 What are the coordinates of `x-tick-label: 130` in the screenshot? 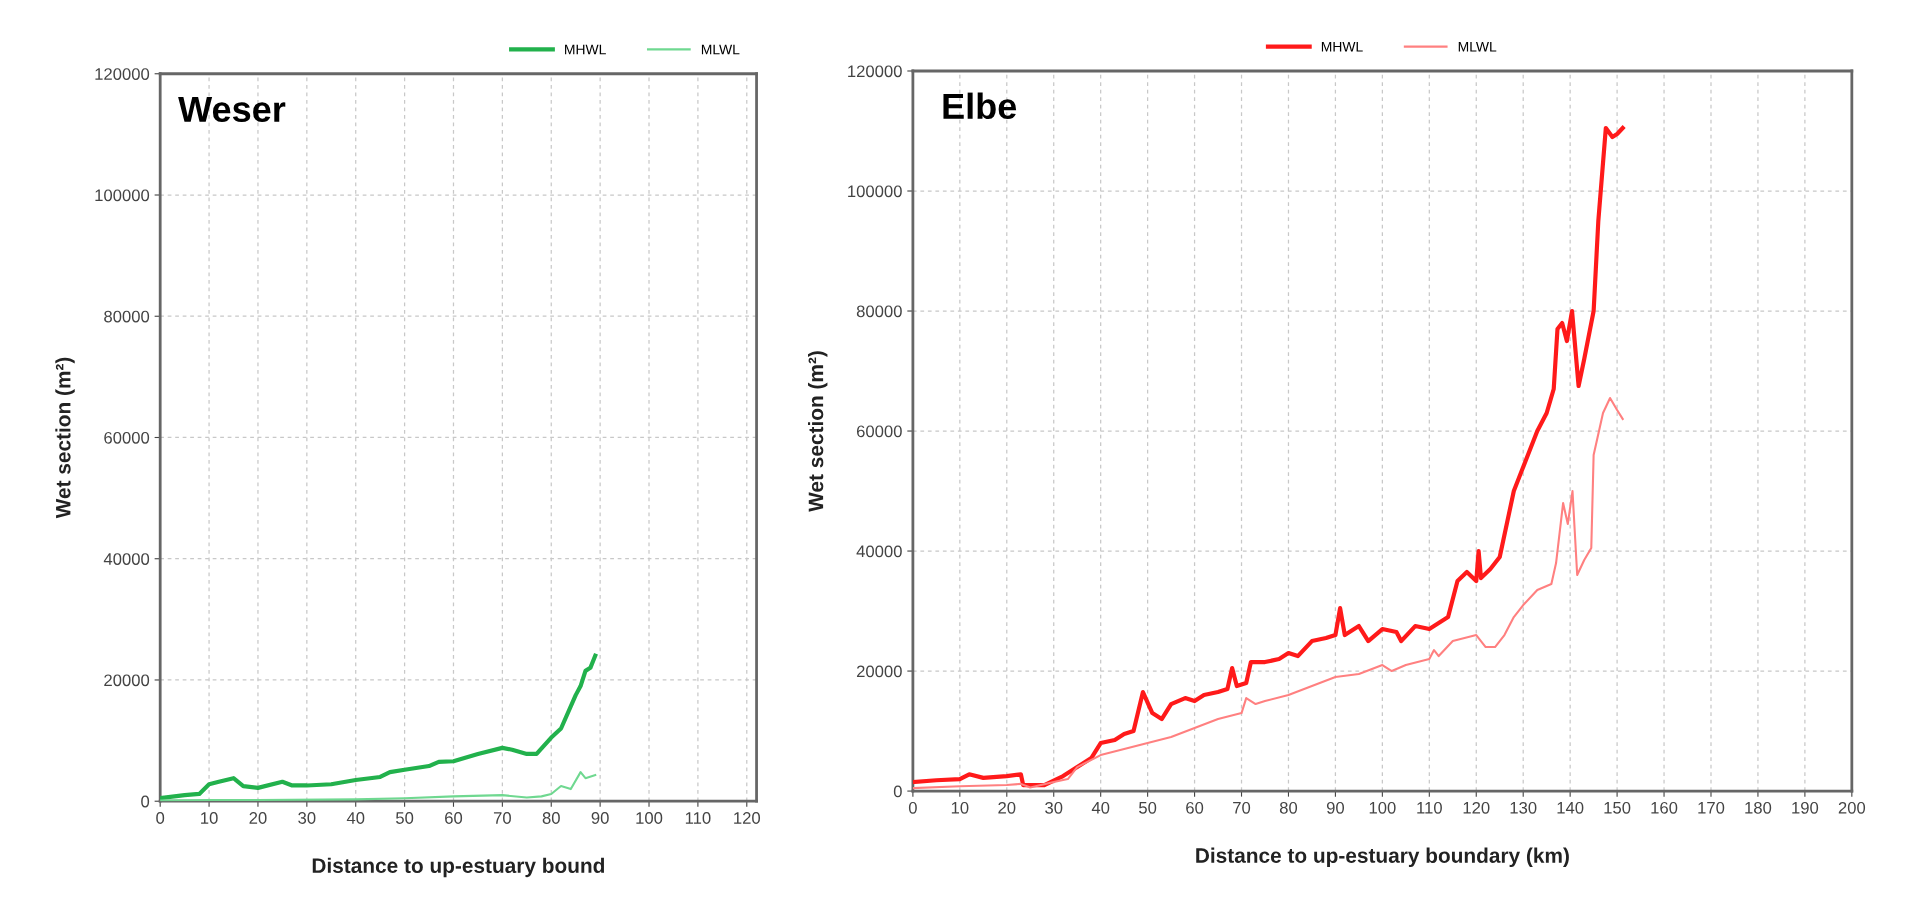 It's located at (1523, 807).